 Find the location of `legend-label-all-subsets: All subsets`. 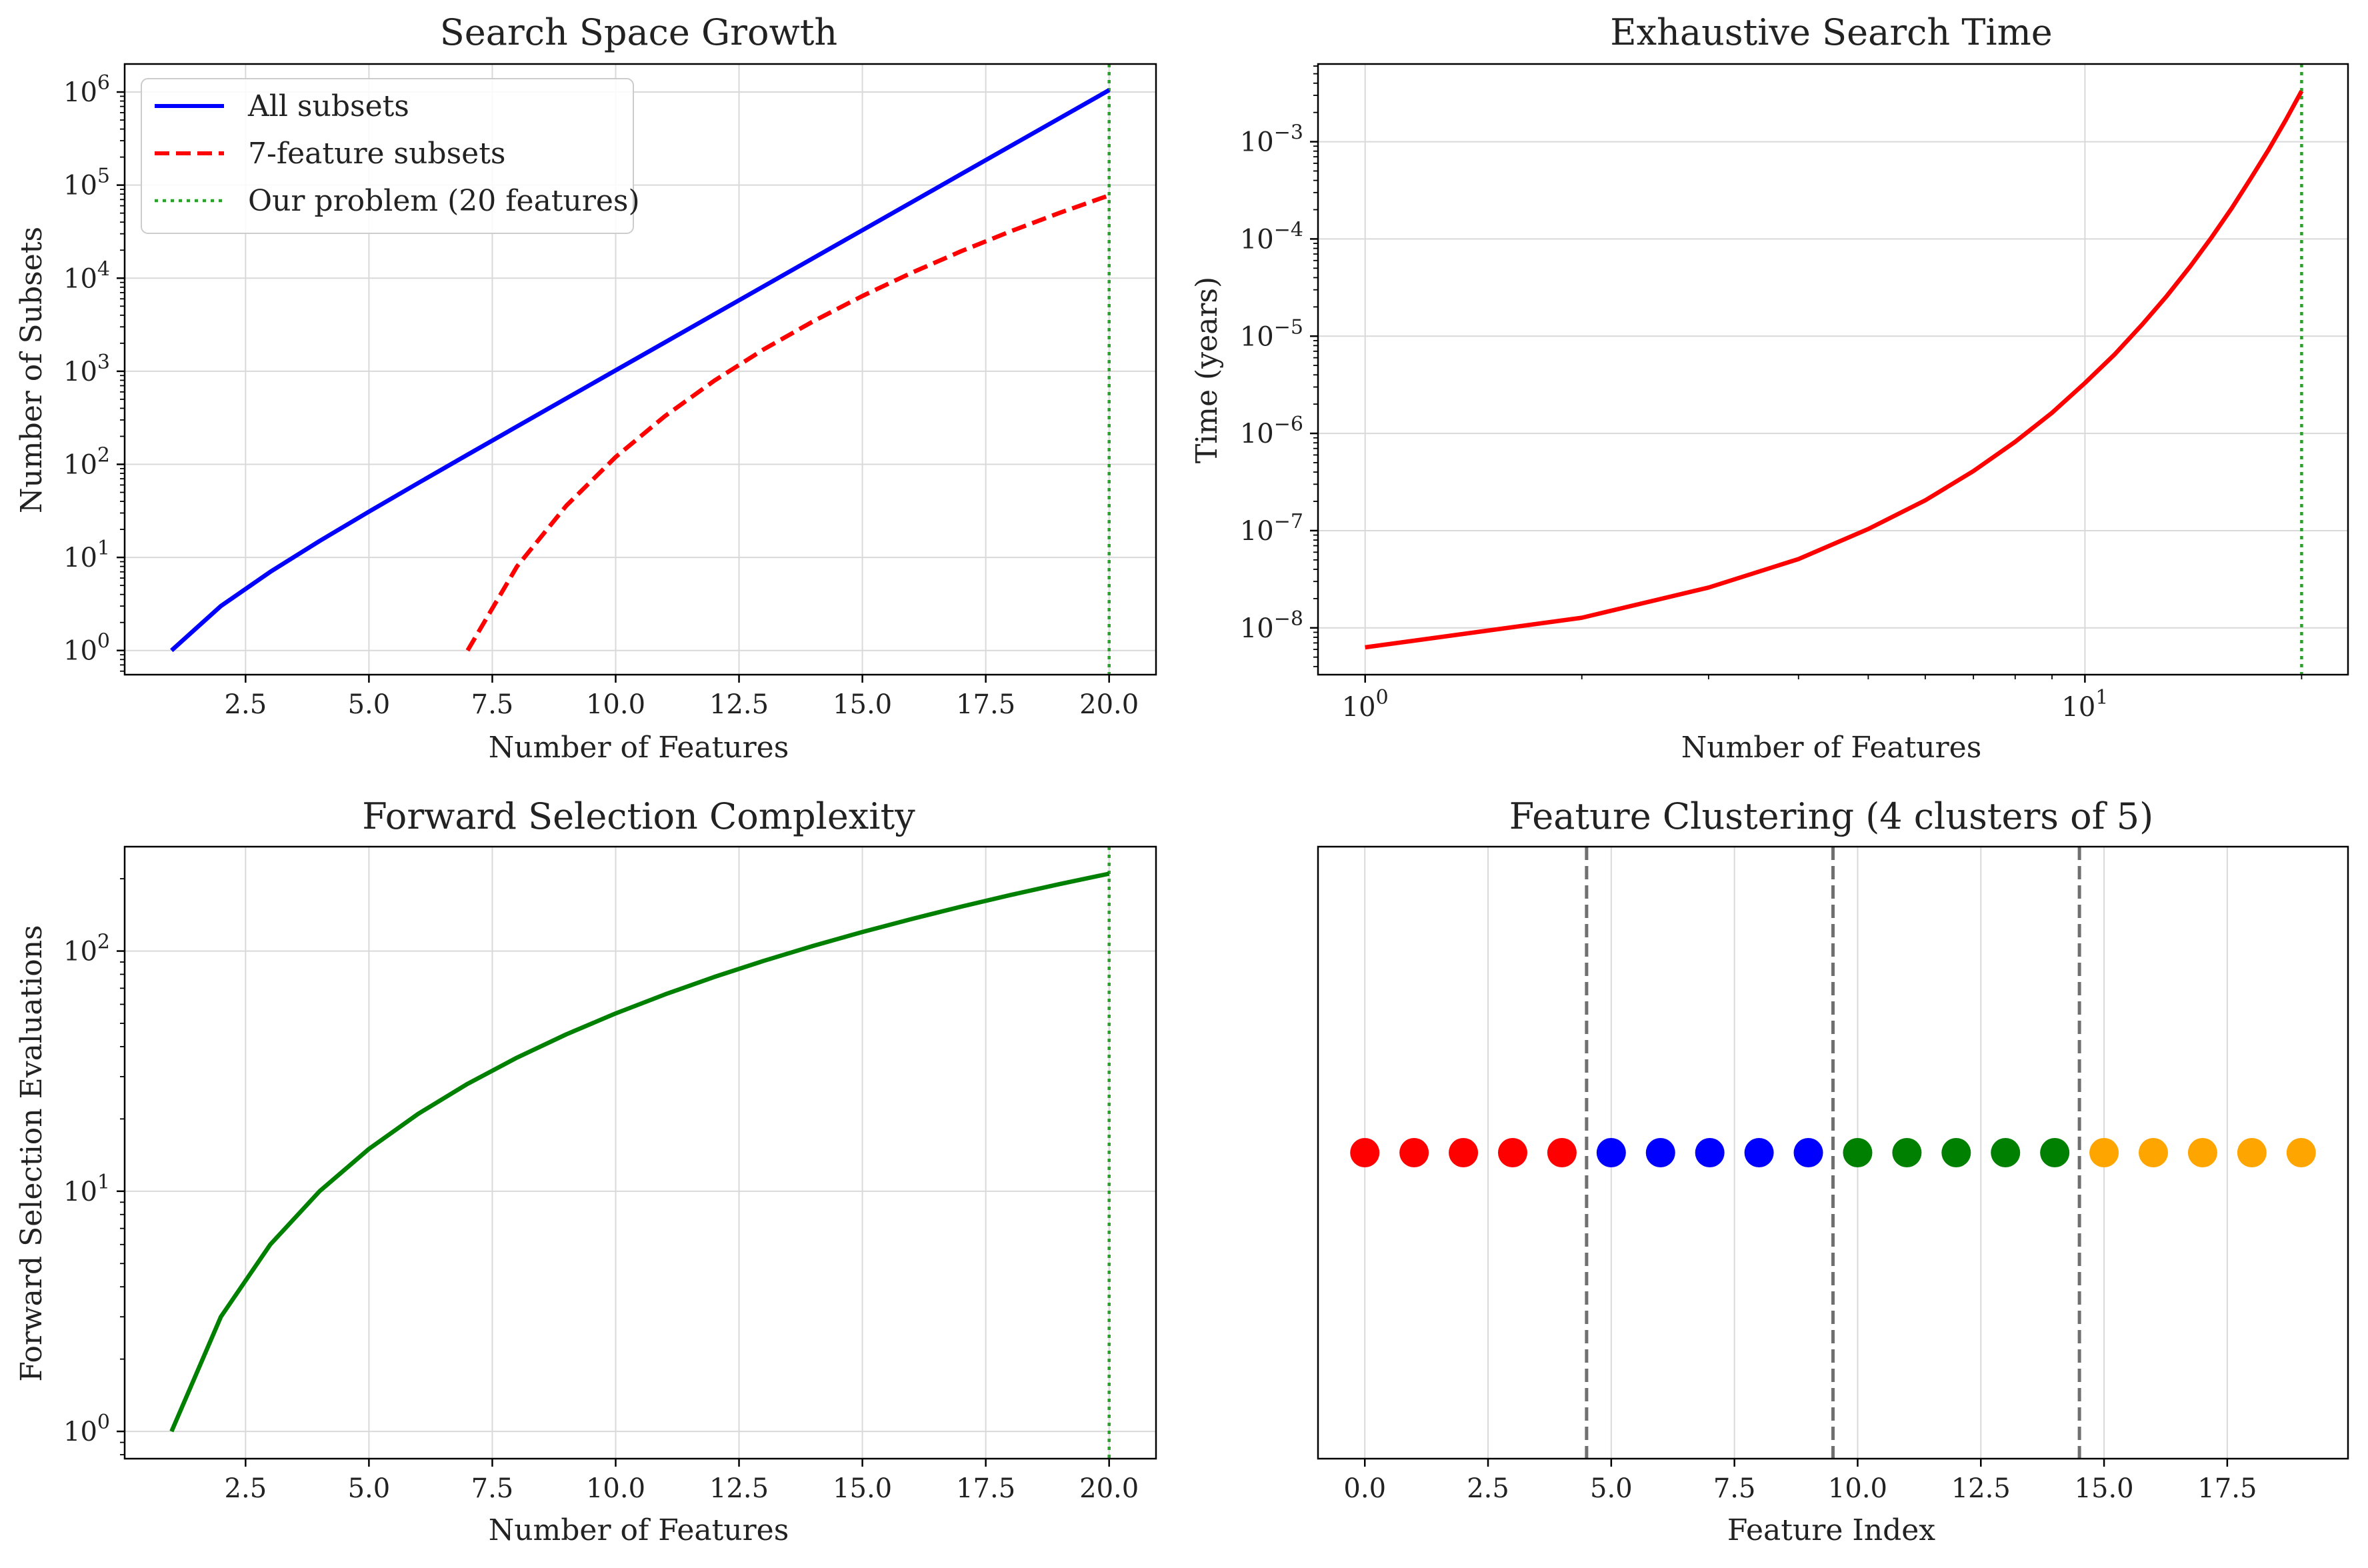

legend-label-all-subsets: All subsets is located at coordinates (328, 106).